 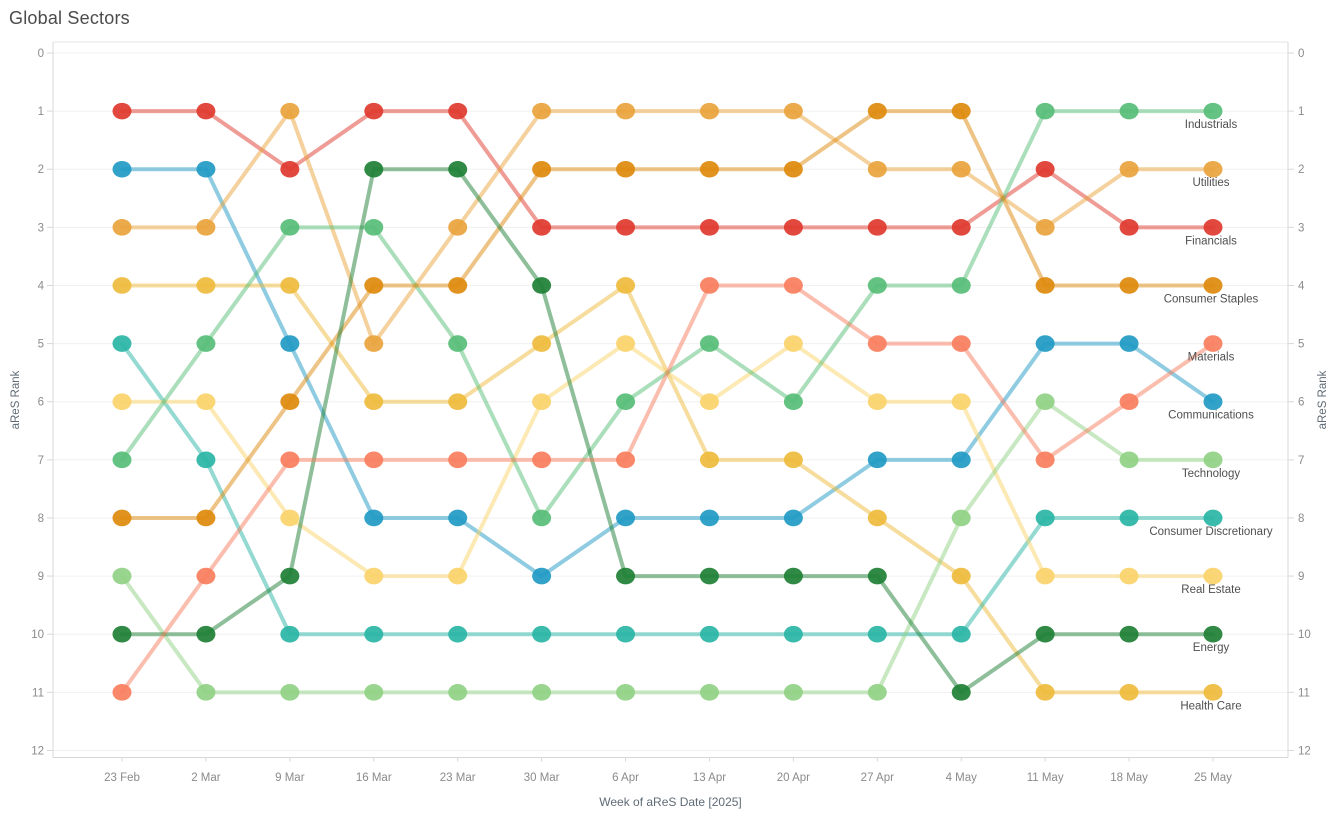 What do you see at coordinates (290, 402) in the screenshot?
I see `data-point-consumer-staples-9-mar` at bounding box center [290, 402].